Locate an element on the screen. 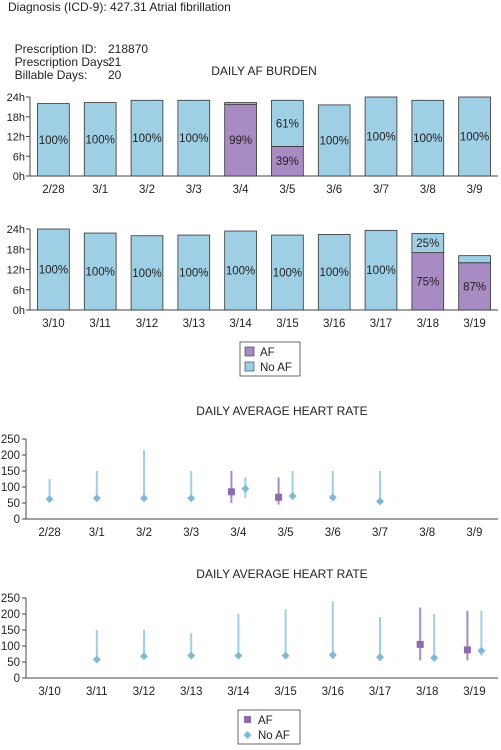 This screenshot has width=501, height=750. chart-title: DAILY AF BURDEN is located at coordinates (264, 71).